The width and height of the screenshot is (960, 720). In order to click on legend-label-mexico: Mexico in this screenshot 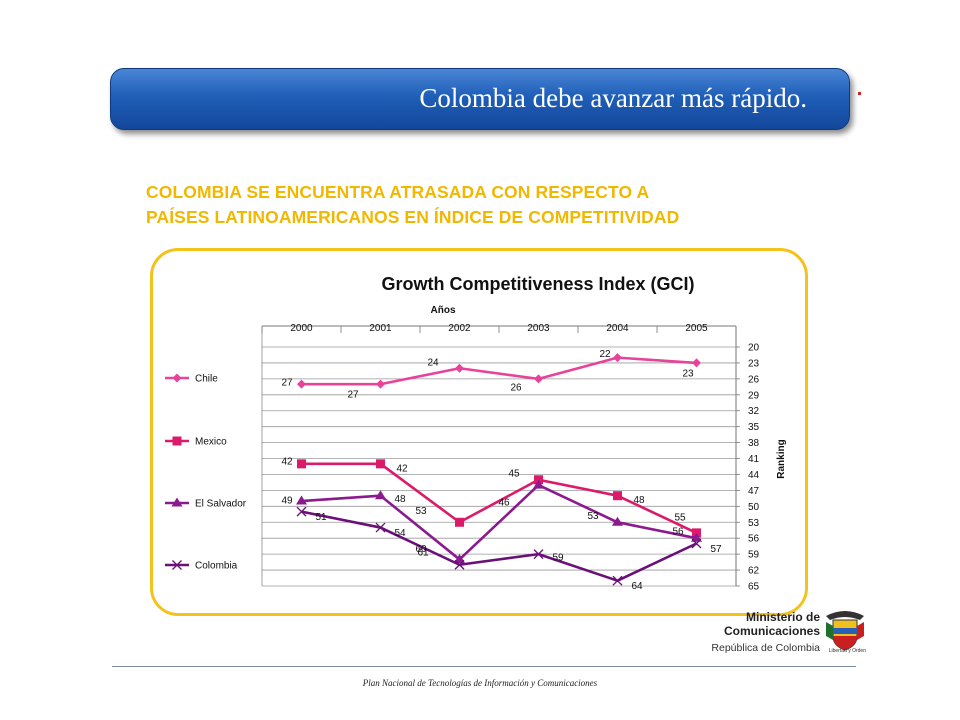, I will do `click(211, 442)`.